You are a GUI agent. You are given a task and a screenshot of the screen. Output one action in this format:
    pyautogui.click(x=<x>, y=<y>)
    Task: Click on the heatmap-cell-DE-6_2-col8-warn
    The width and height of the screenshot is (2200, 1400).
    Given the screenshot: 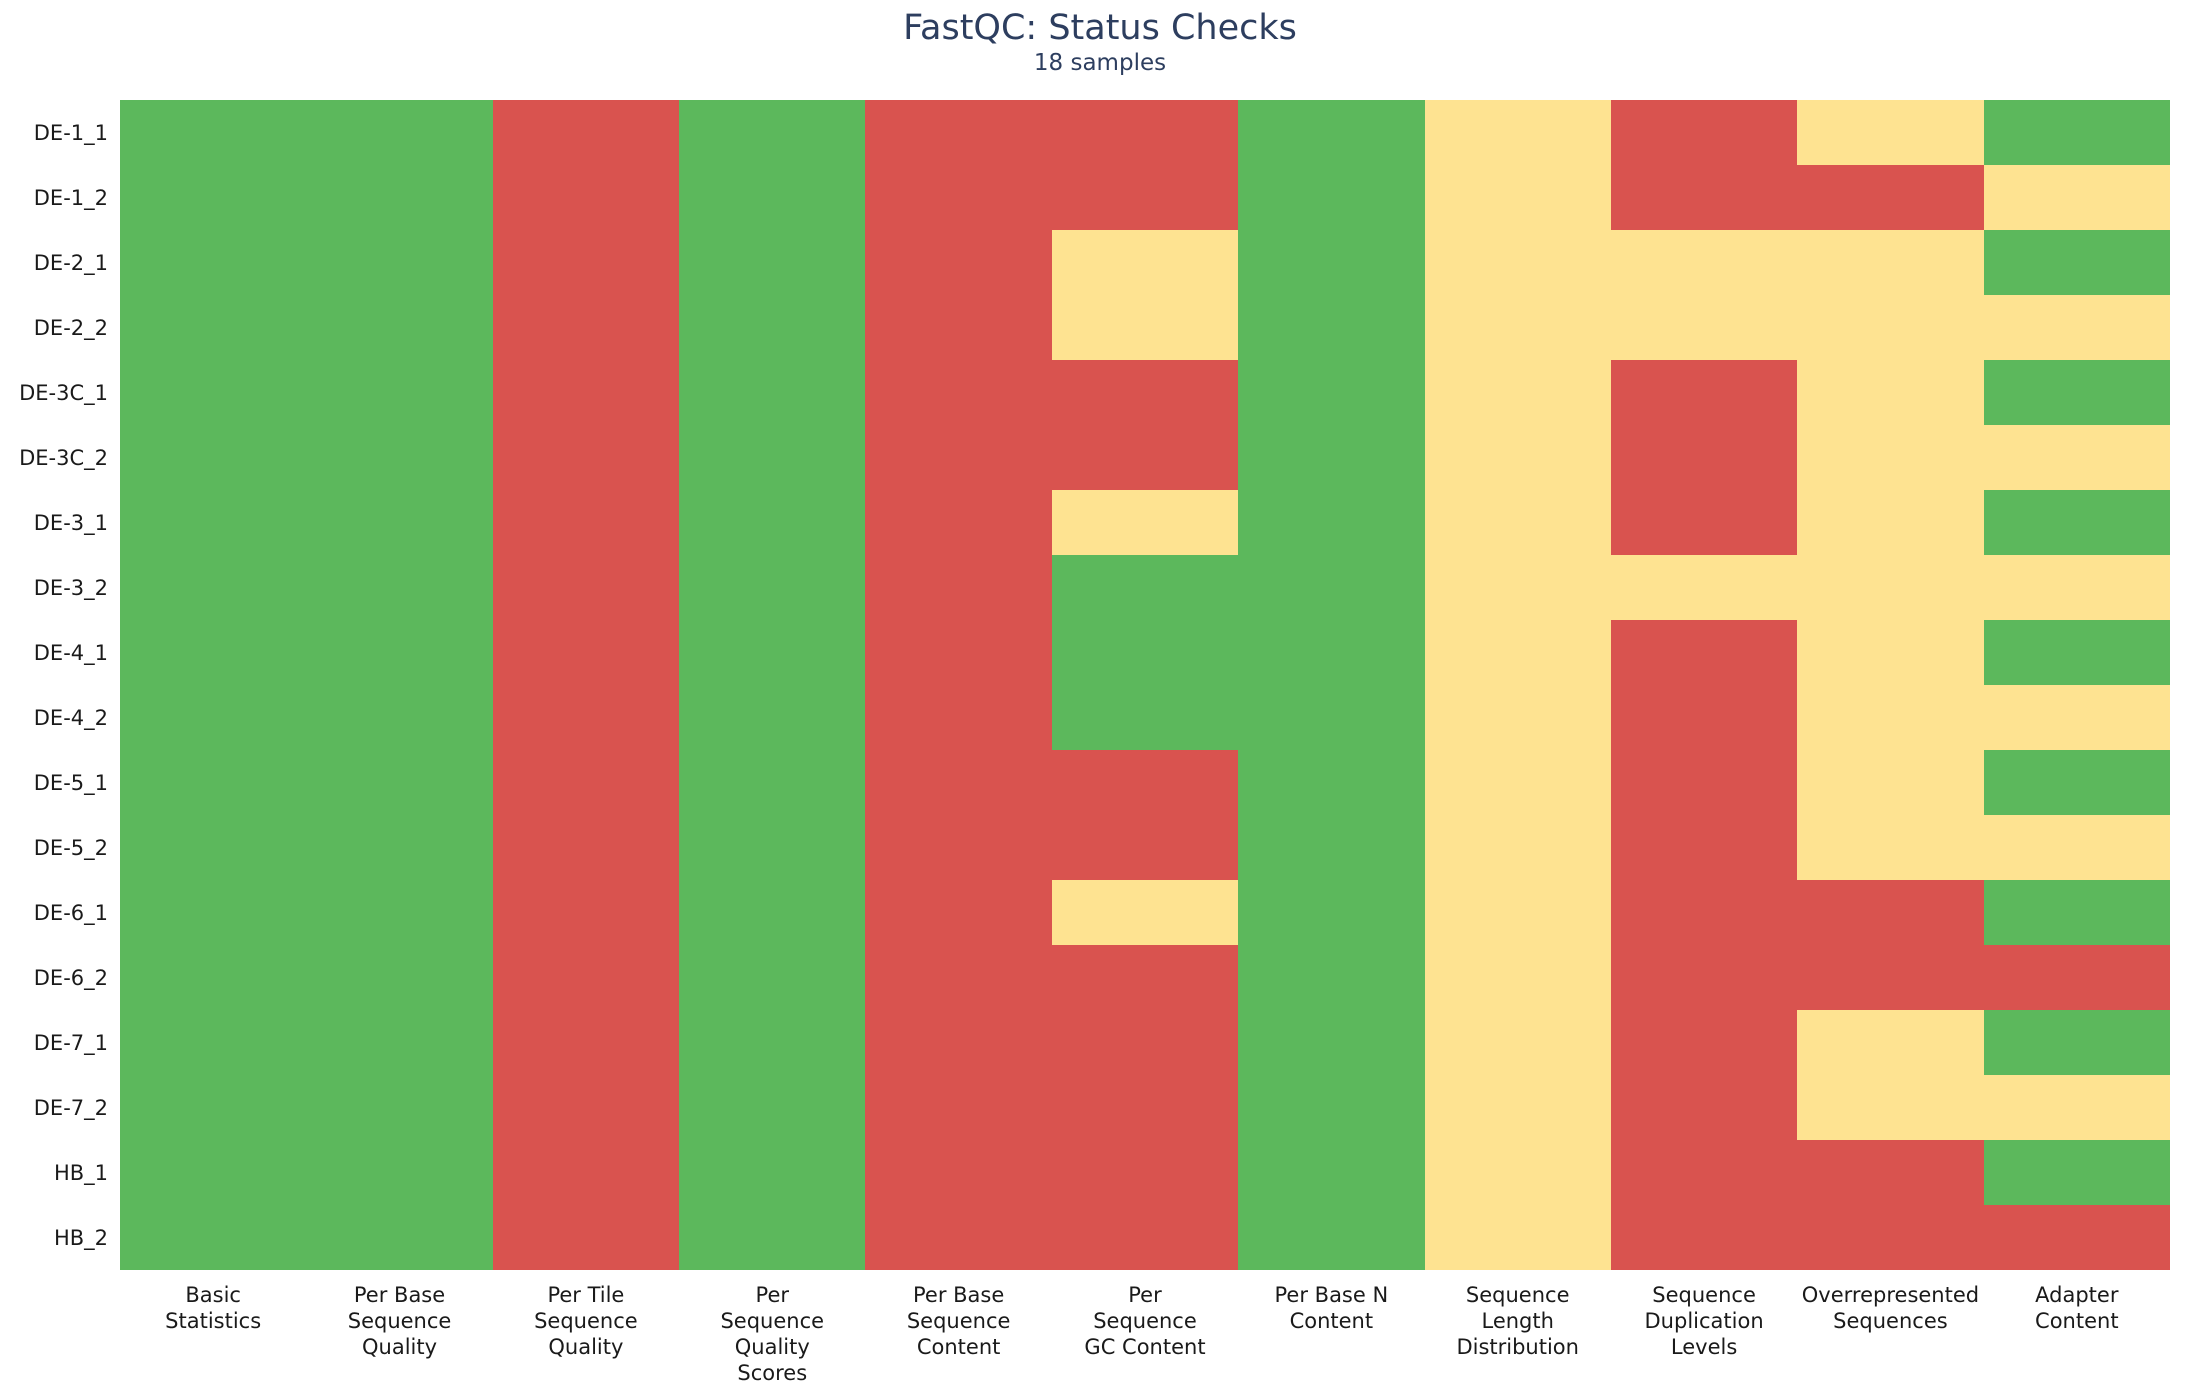 What is the action you would take?
    pyautogui.click(x=1517, y=977)
    